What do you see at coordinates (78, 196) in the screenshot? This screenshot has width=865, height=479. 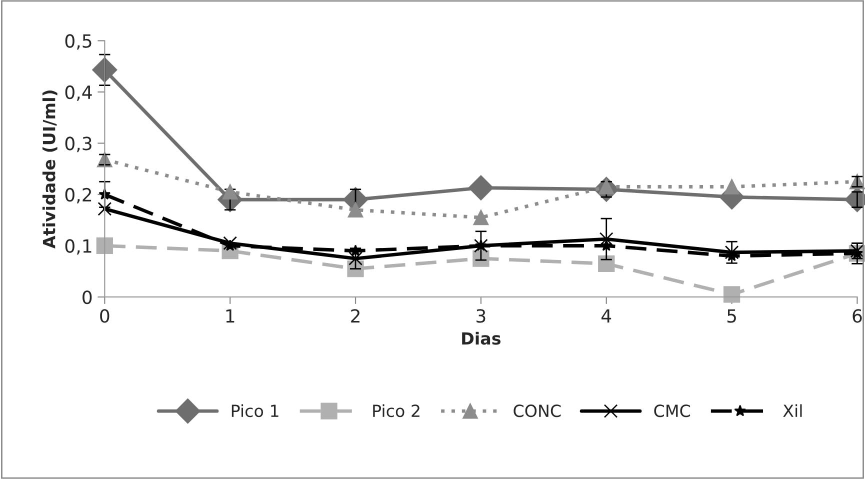 I see `y-tick-label: 0,2` at bounding box center [78, 196].